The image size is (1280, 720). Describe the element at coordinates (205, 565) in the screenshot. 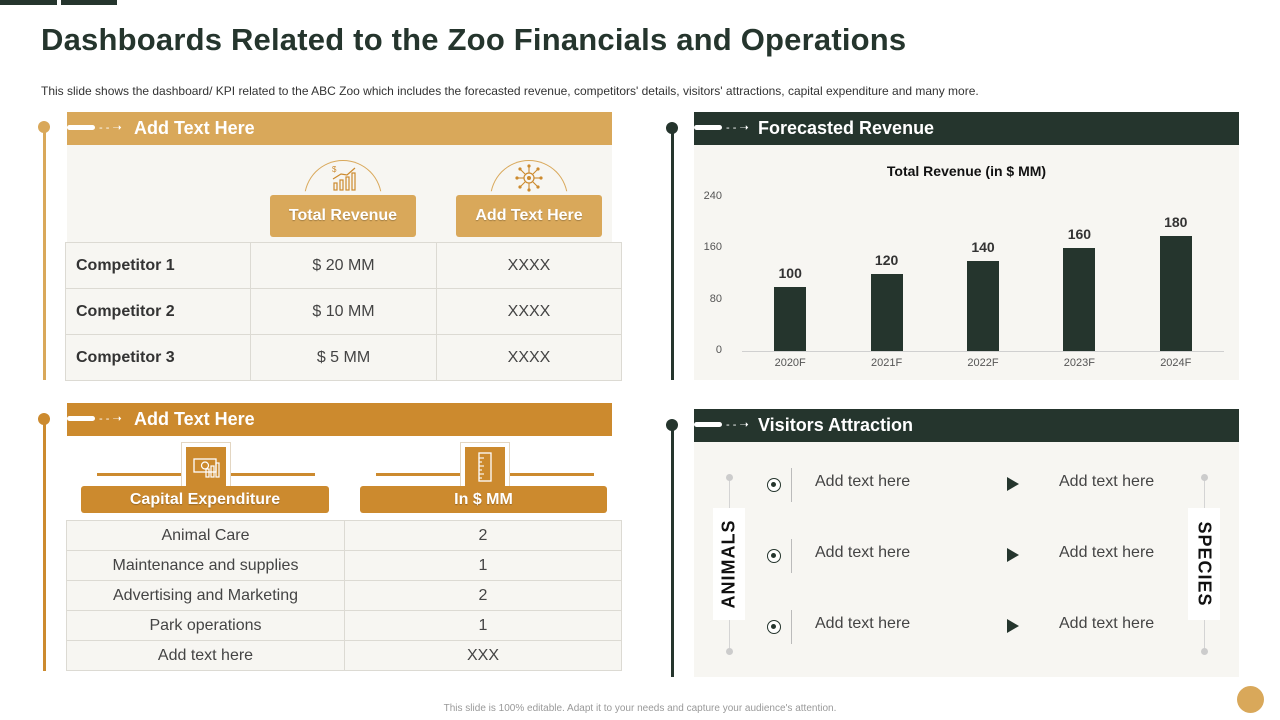

I see `capex-item: Maintenance and supplies` at that location.